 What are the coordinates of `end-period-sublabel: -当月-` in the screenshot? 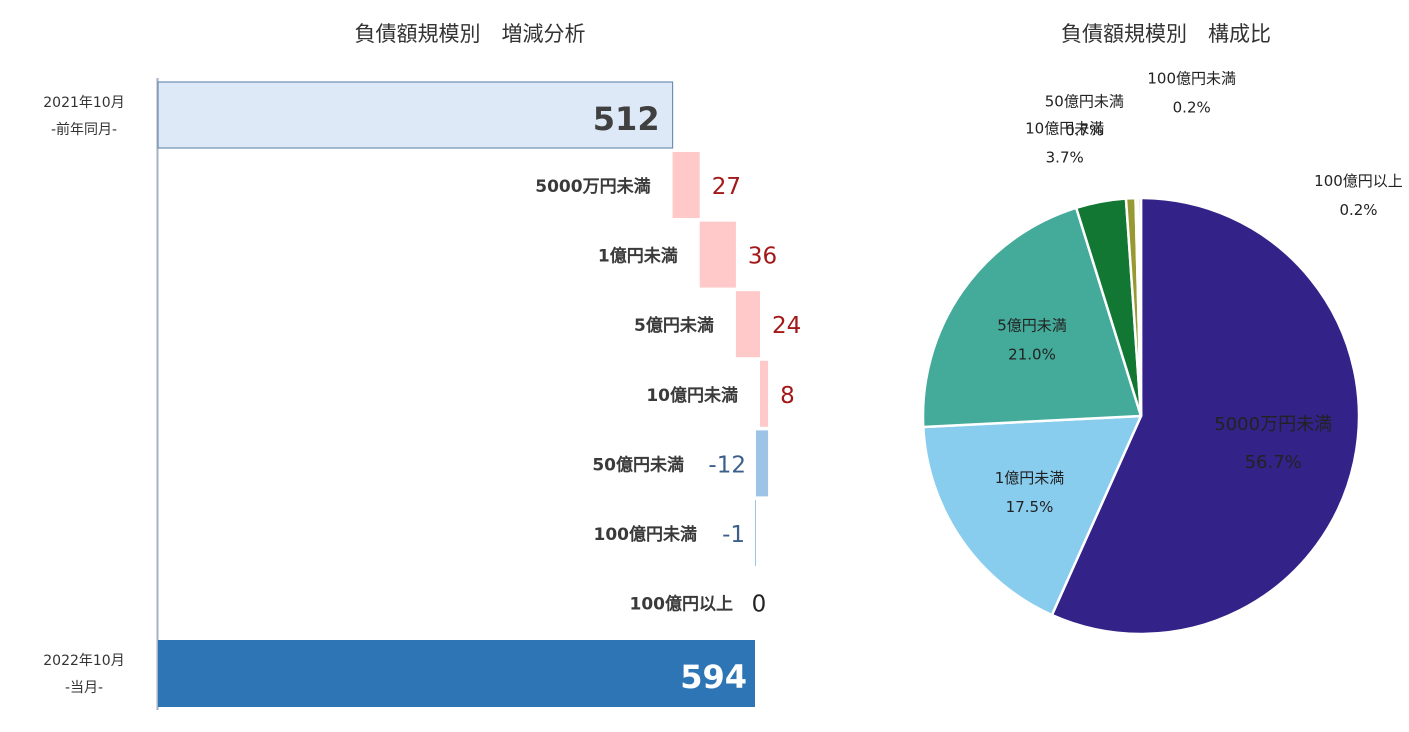 It's located at (84, 688).